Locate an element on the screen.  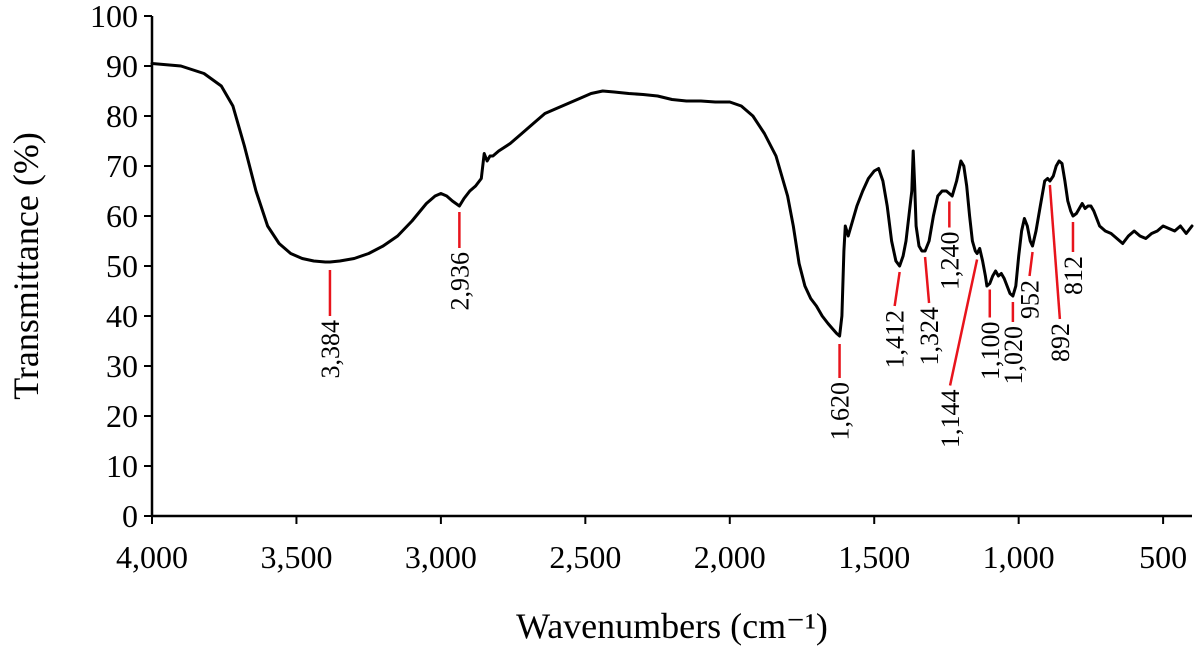
y-tick-label: 90 is located at coordinates (122, 66).